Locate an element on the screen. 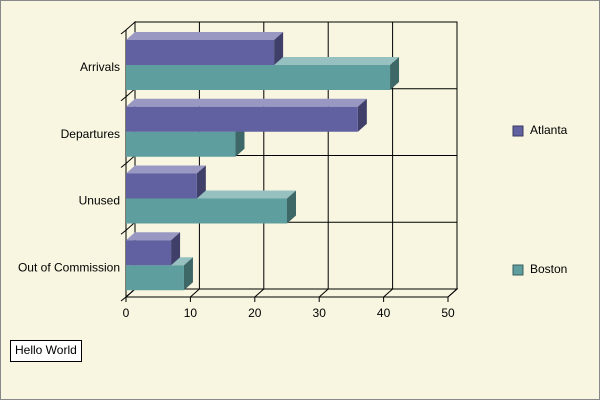 Image resolution: width=600 pixels, height=400 pixels. y-tick-label: Arrivals is located at coordinates (100, 67).